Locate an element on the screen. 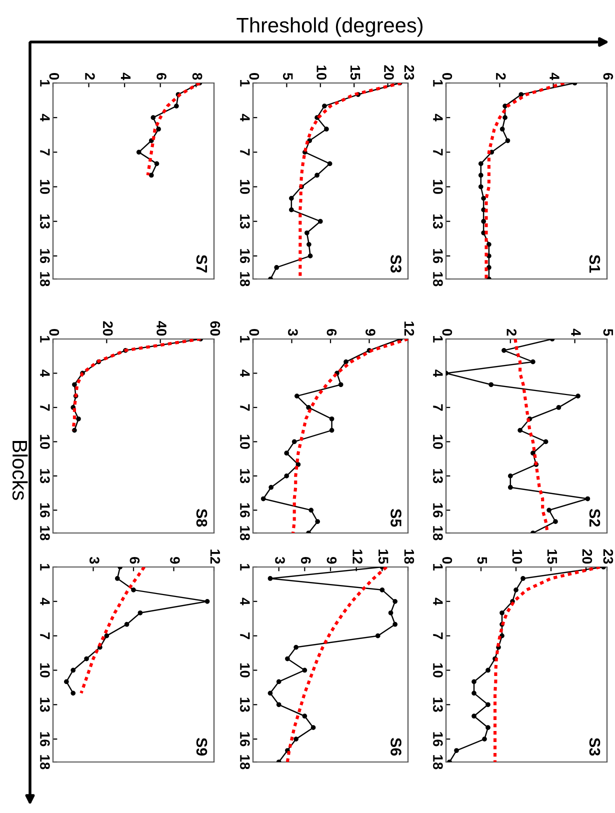 This screenshot has height=813, width=615. annotation: S2 is located at coordinates (594, 517).